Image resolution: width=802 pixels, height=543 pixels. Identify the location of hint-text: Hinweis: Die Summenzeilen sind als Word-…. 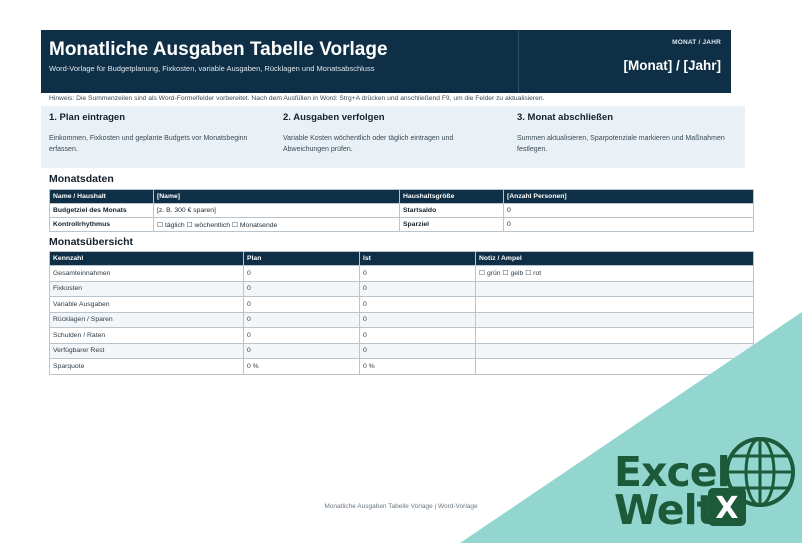
(297, 98).